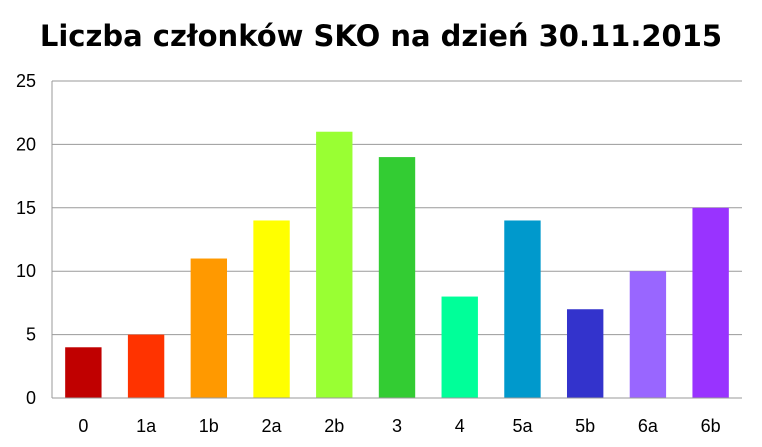  Describe the element at coordinates (83, 426) in the screenshot. I see `x-tick-label: 0` at that location.